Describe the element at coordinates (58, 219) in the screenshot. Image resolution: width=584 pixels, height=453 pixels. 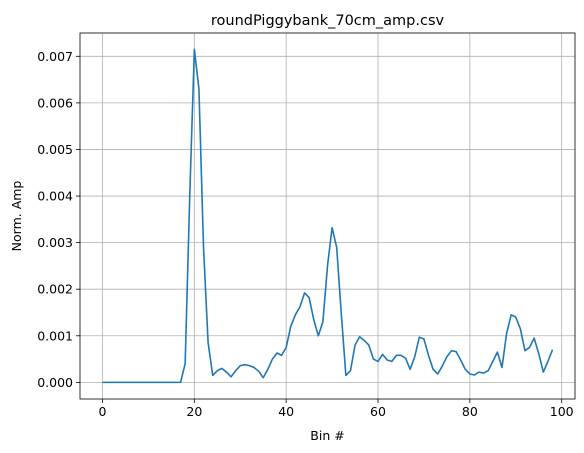
I see `y-axis: 0.000 0.001 0.002 0.003 0.004 0.005 0.006 0.007` at that location.